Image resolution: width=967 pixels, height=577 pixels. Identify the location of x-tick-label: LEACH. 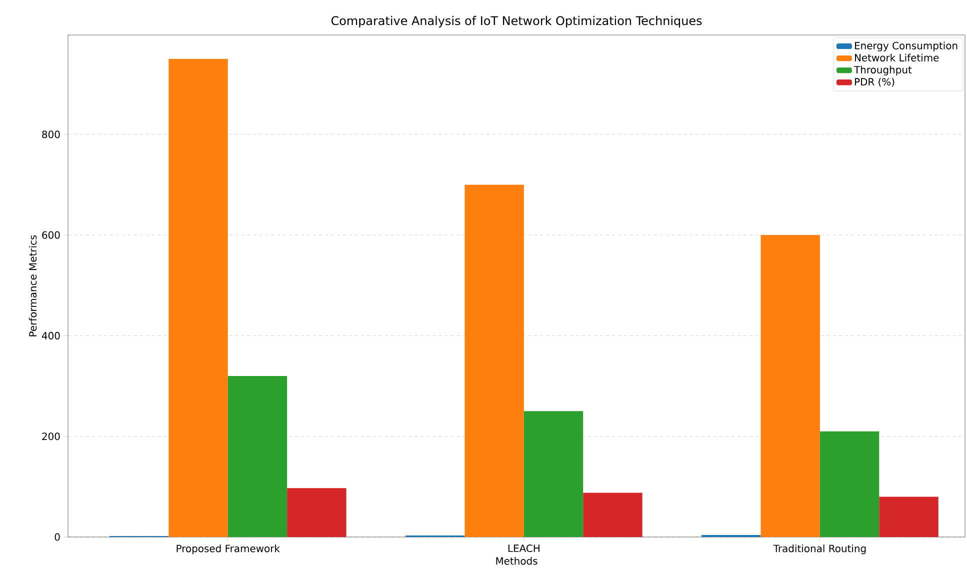
(524, 548).